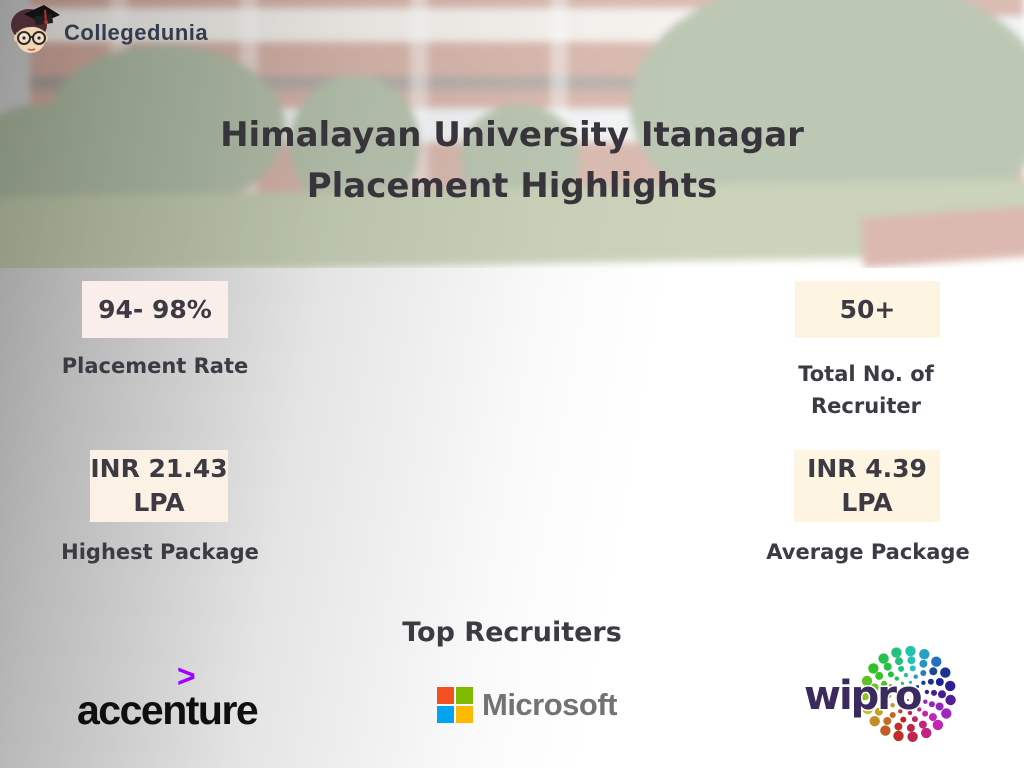 The width and height of the screenshot is (1024, 768). Describe the element at coordinates (155, 366) in the screenshot. I see `stat-label-placement-rate: Placement Rate` at that location.